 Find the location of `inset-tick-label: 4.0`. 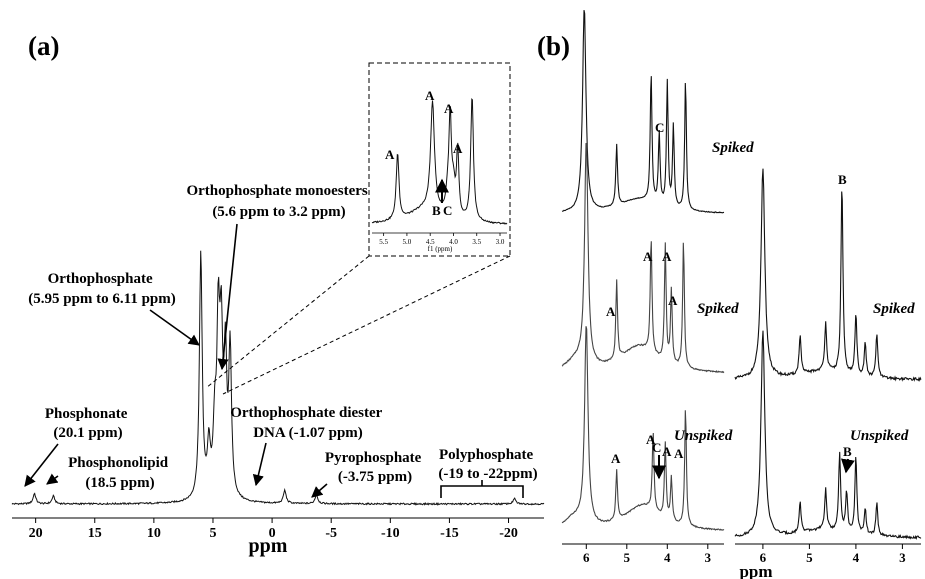

inset-tick-label: 4.0 is located at coordinates (453, 242).